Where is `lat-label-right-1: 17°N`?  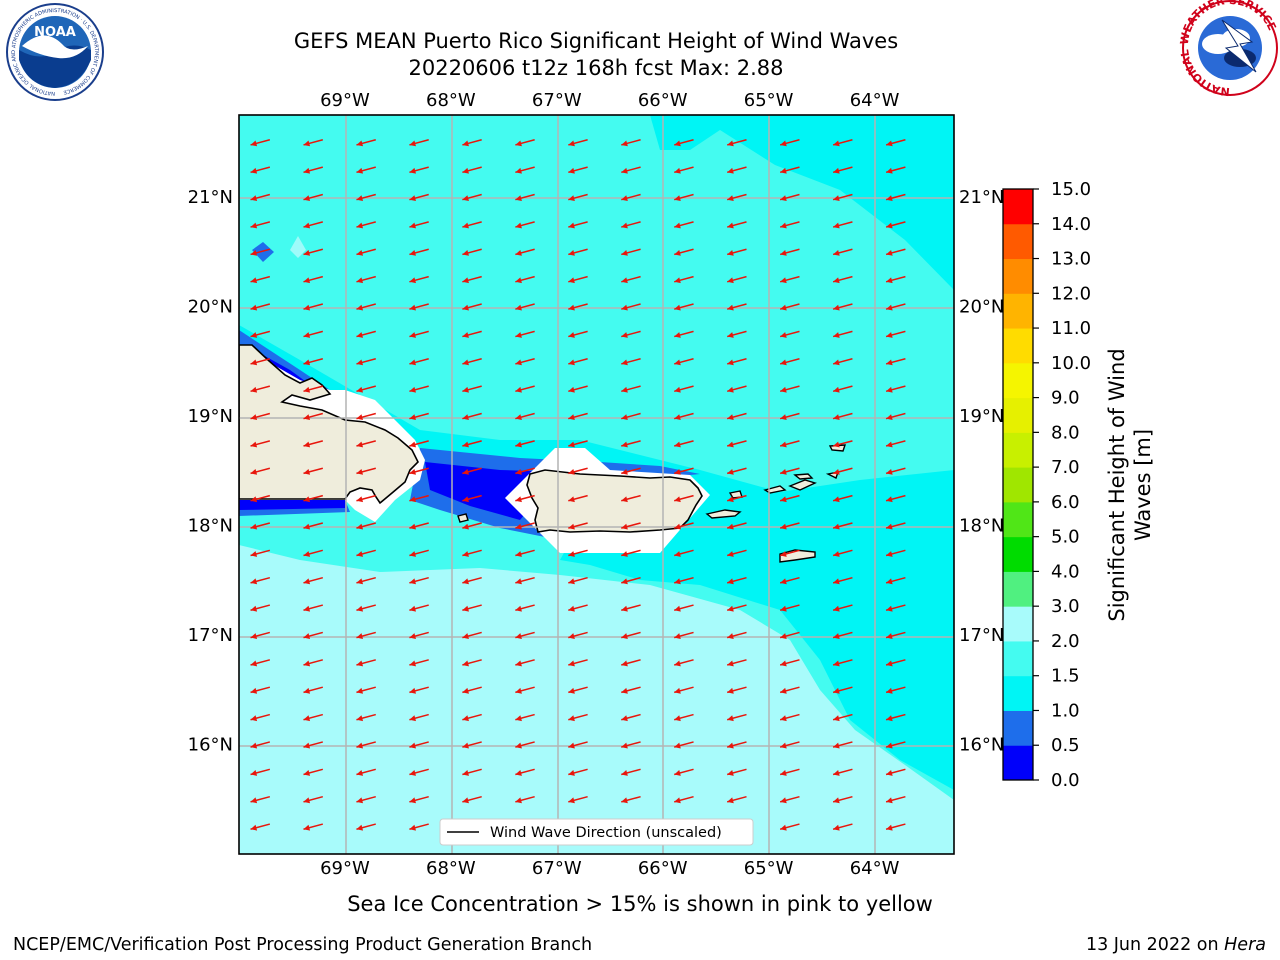
lat-label-right-1: 17°N is located at coordinates (981, 635).